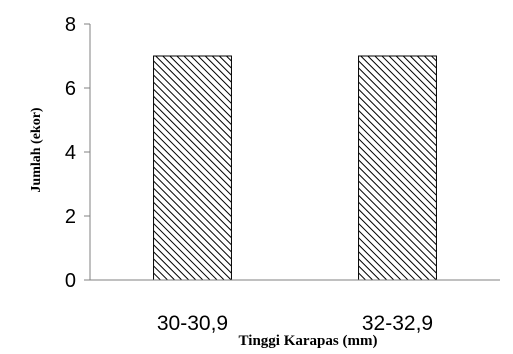  I want to click on y-tick-label: 6, so click(70, 89).